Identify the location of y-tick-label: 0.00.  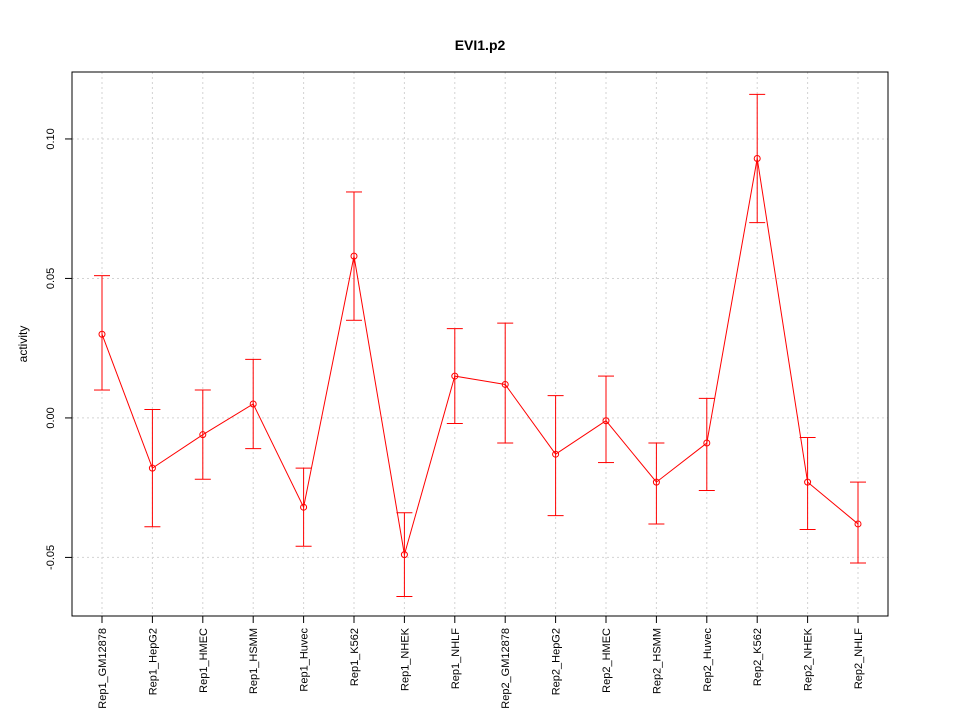
(51, 417).